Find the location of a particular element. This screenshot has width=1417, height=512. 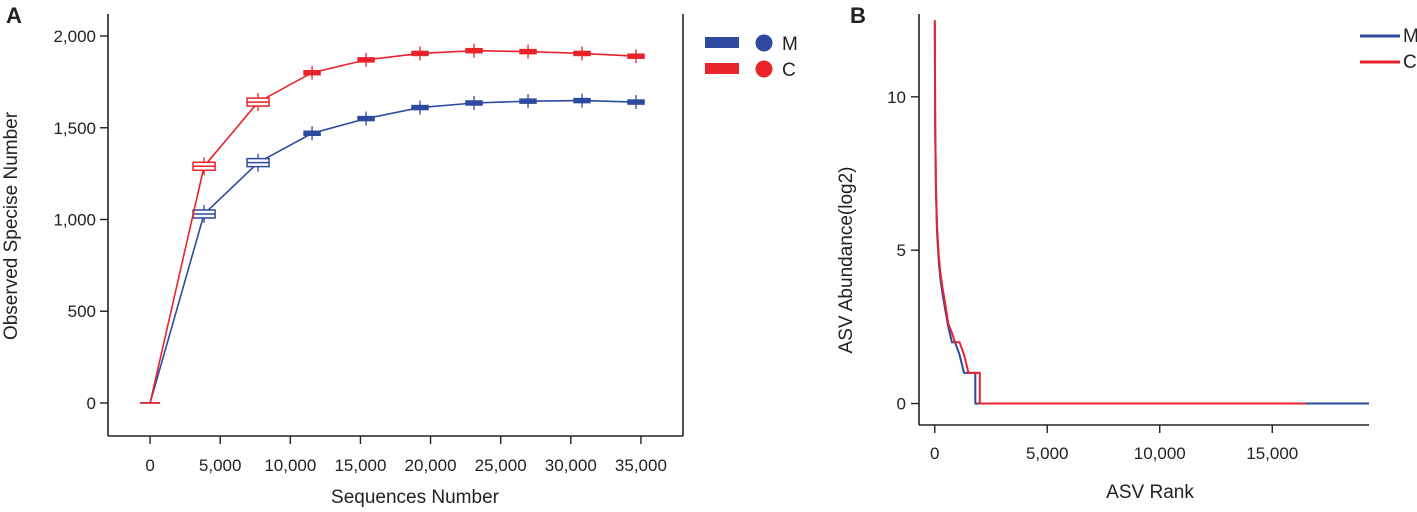

panel-b-y-tick-label: 0 is located at coordinates (901, 404).